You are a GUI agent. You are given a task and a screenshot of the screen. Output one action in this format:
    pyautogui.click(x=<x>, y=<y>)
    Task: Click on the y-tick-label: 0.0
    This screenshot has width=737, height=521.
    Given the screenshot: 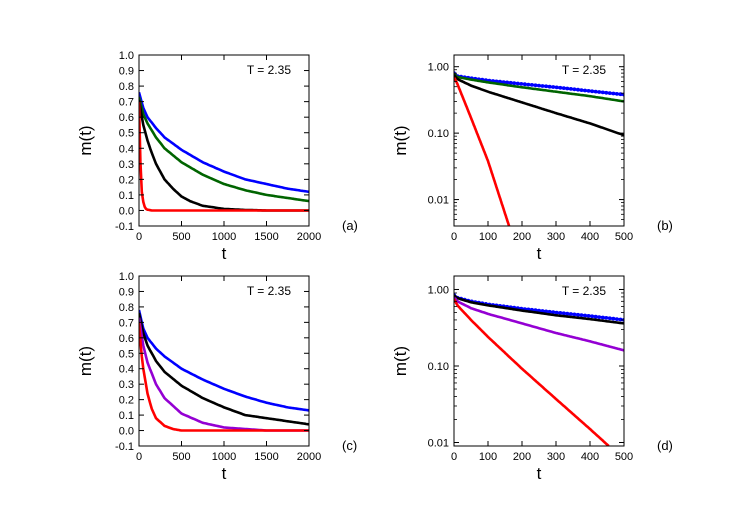 What is the action you would take?
    pyautogui.click(x=126, y=211)
    